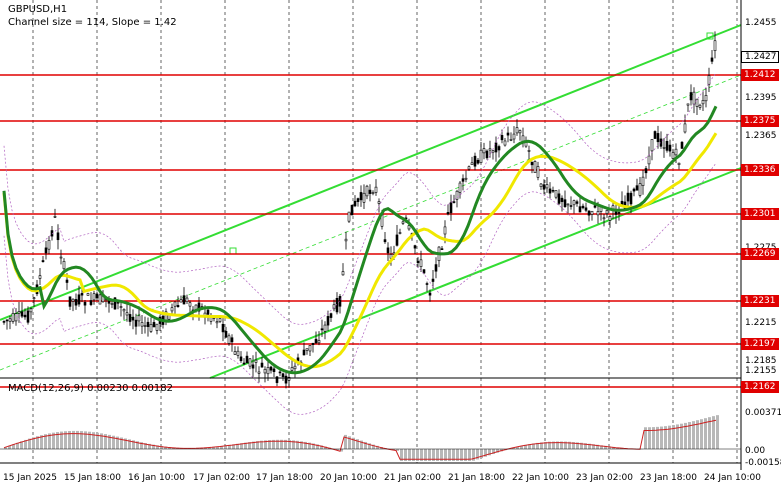 The width and height of the screenshot is (781, 489). I want to click on time-label: 17 Jan 02:00, so click(221, 478).